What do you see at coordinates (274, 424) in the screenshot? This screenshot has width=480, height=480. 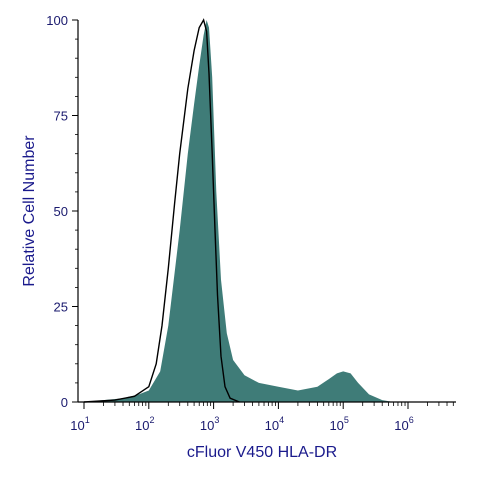 I see `x-tick-label: 10⁴` at bounding box center [274, 424].